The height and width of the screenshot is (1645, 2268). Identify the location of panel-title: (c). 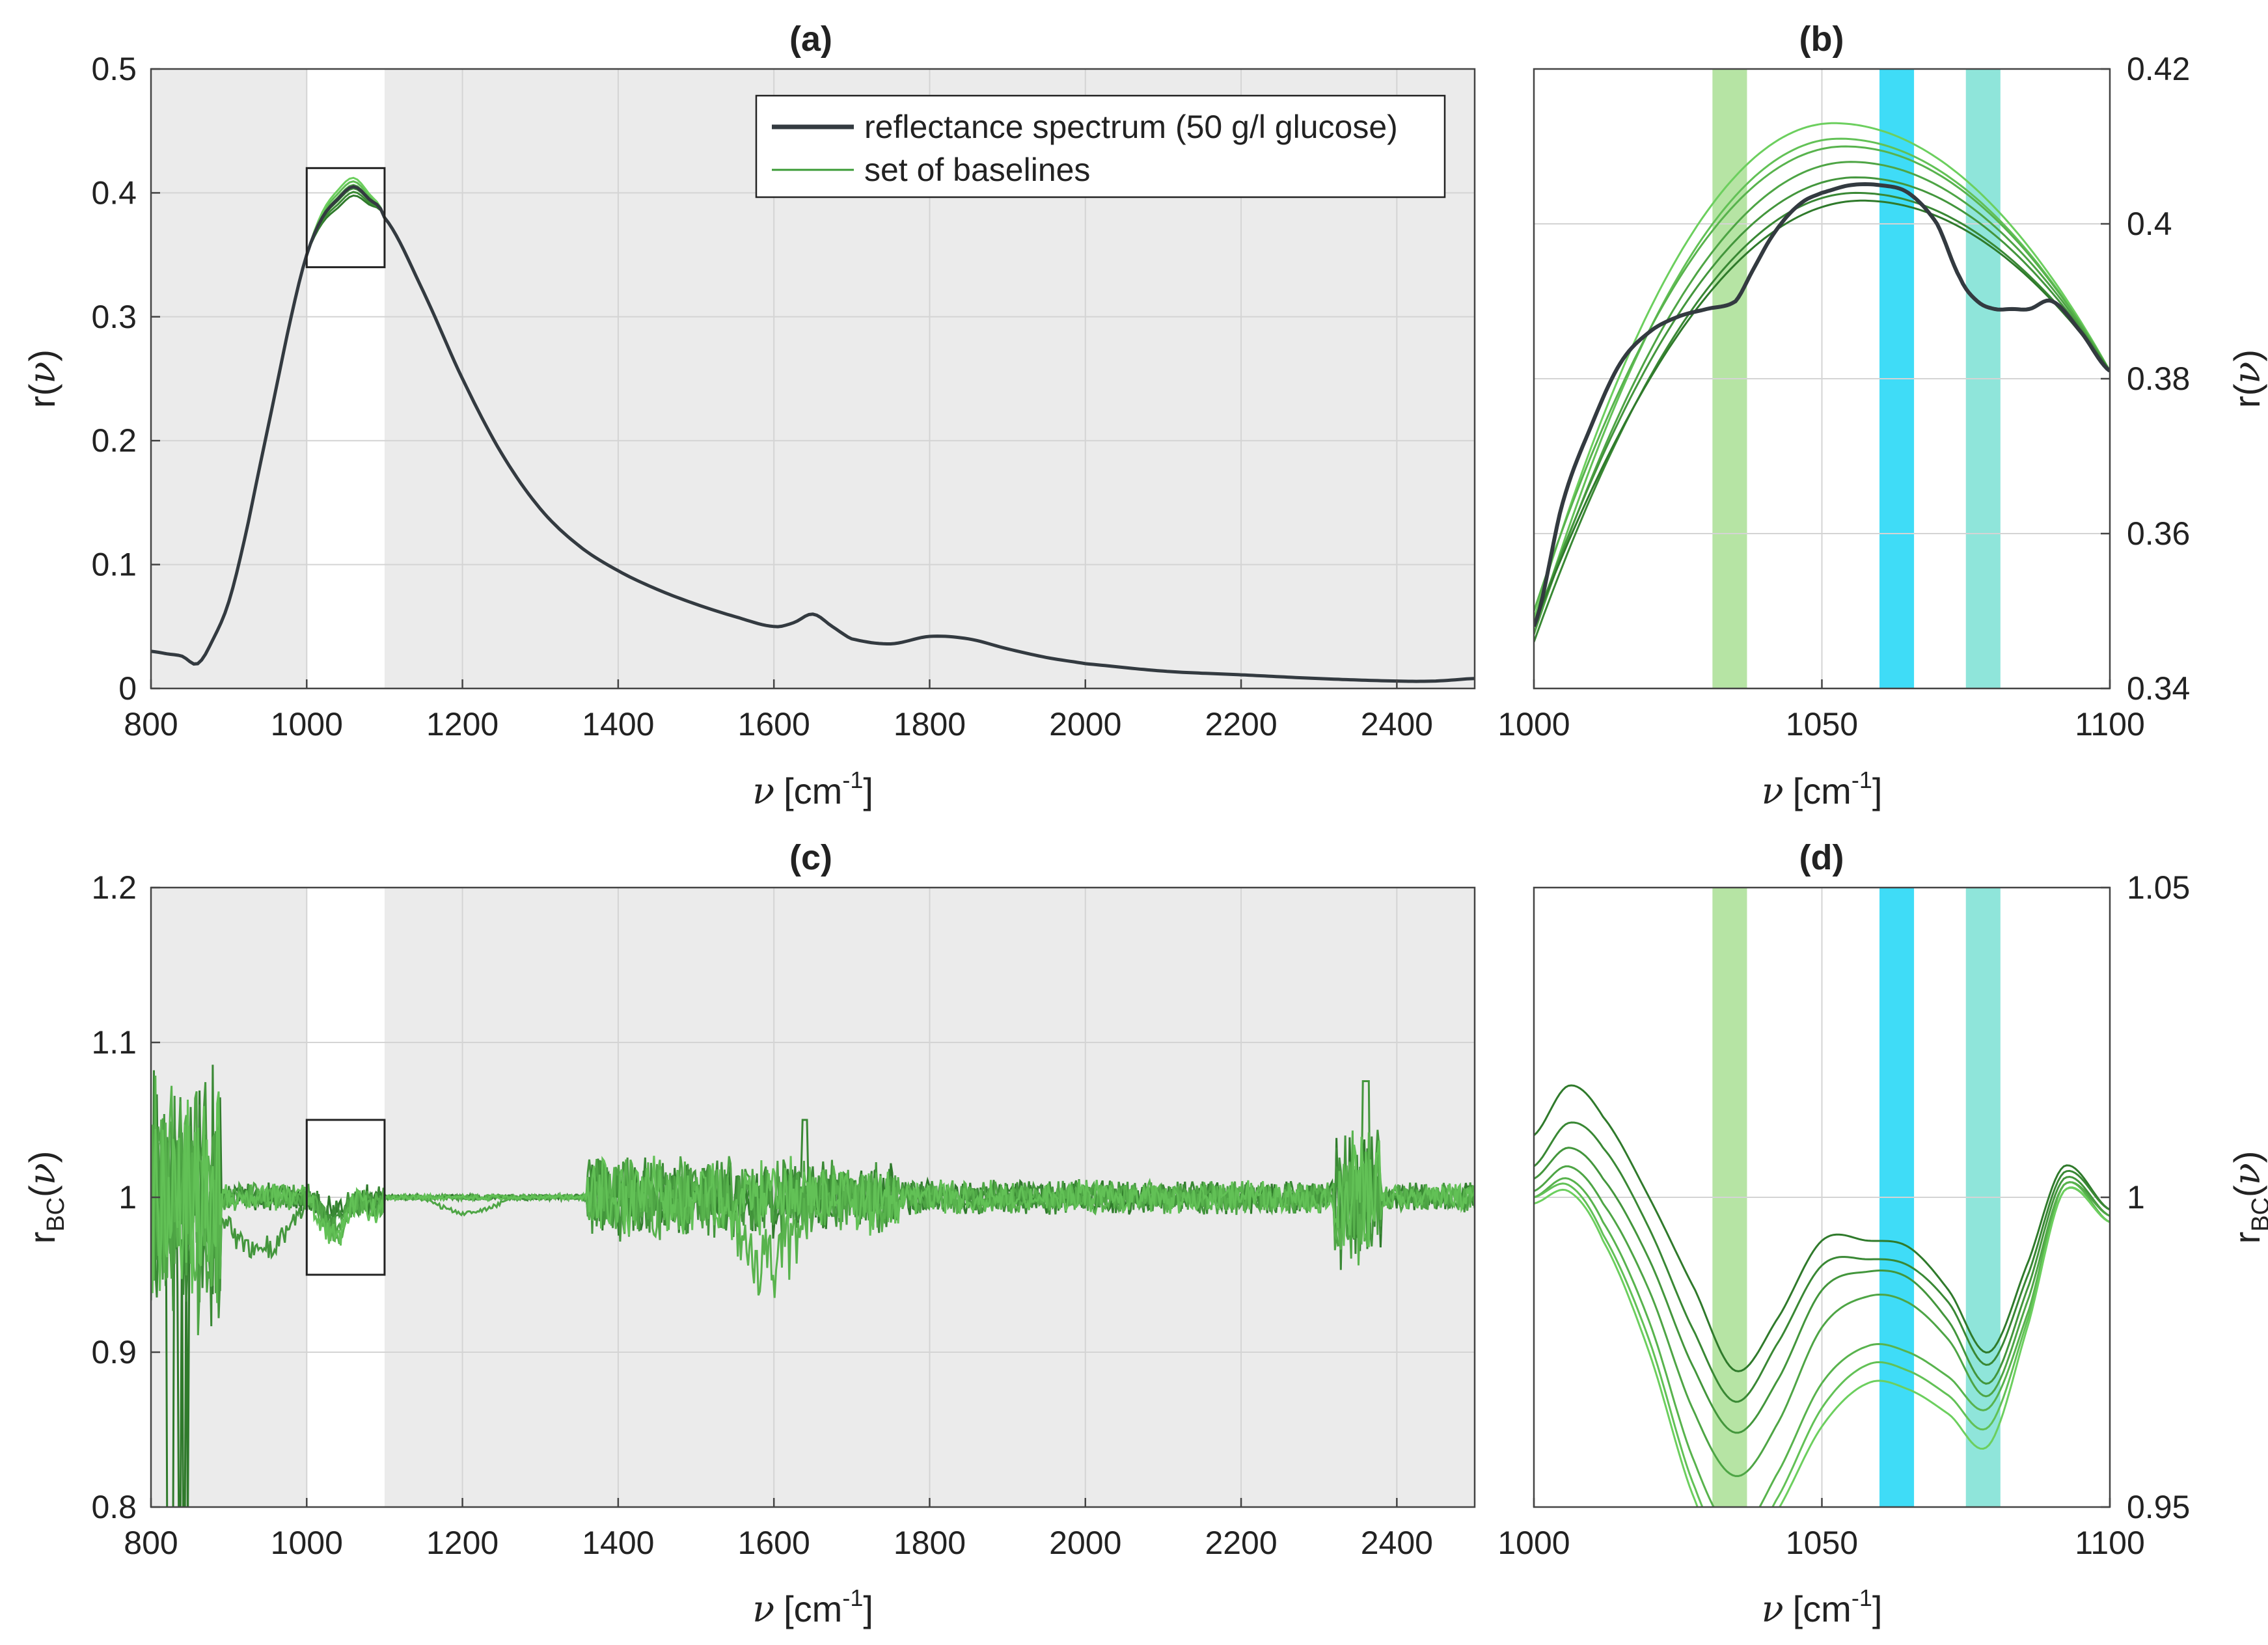
(810, 857).